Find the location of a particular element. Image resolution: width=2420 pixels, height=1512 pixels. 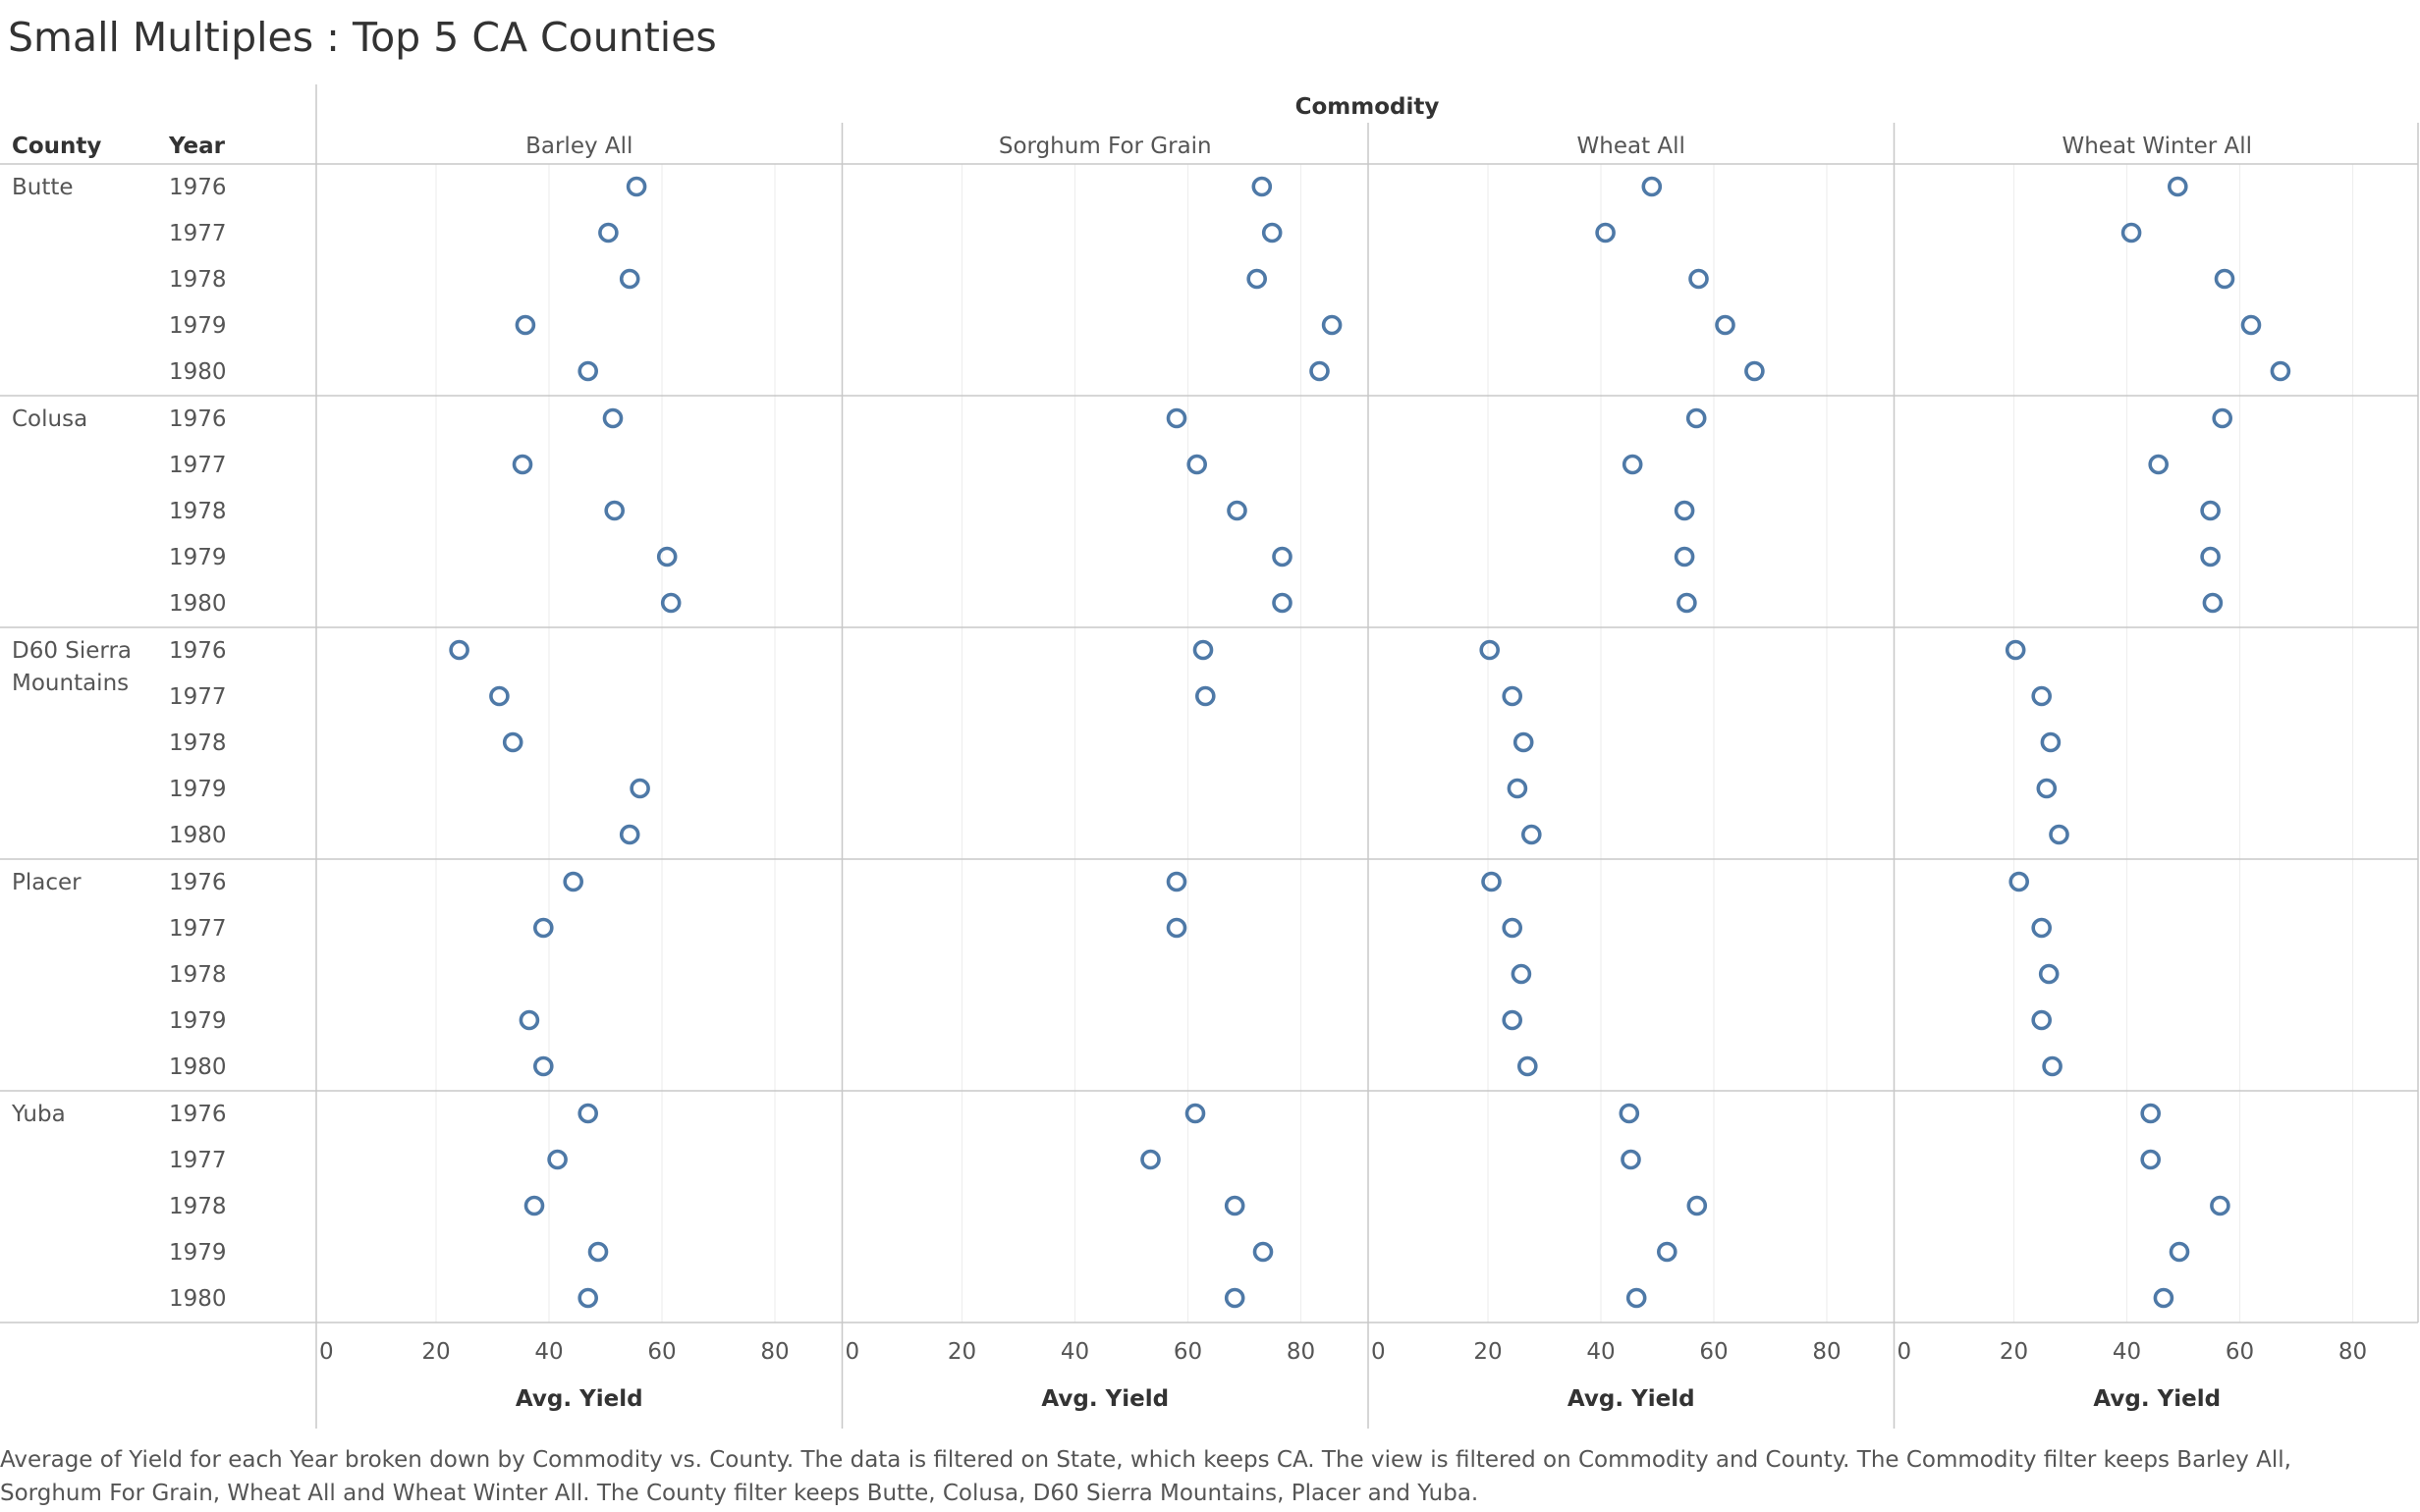

x-tick-label: 20 is located at coordinates (962, 1352).